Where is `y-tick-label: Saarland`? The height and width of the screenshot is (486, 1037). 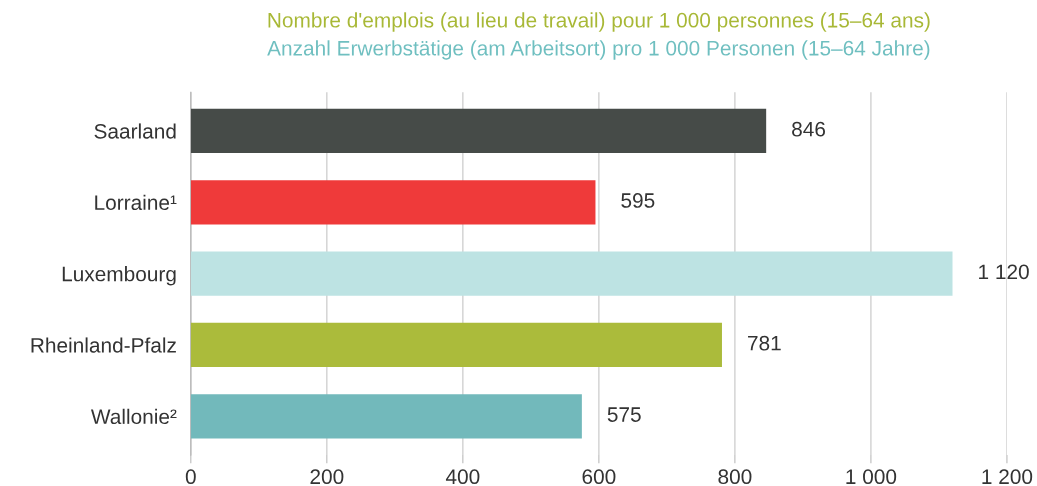 y-tick-label: Saarland is located at coordinates (135, 131).